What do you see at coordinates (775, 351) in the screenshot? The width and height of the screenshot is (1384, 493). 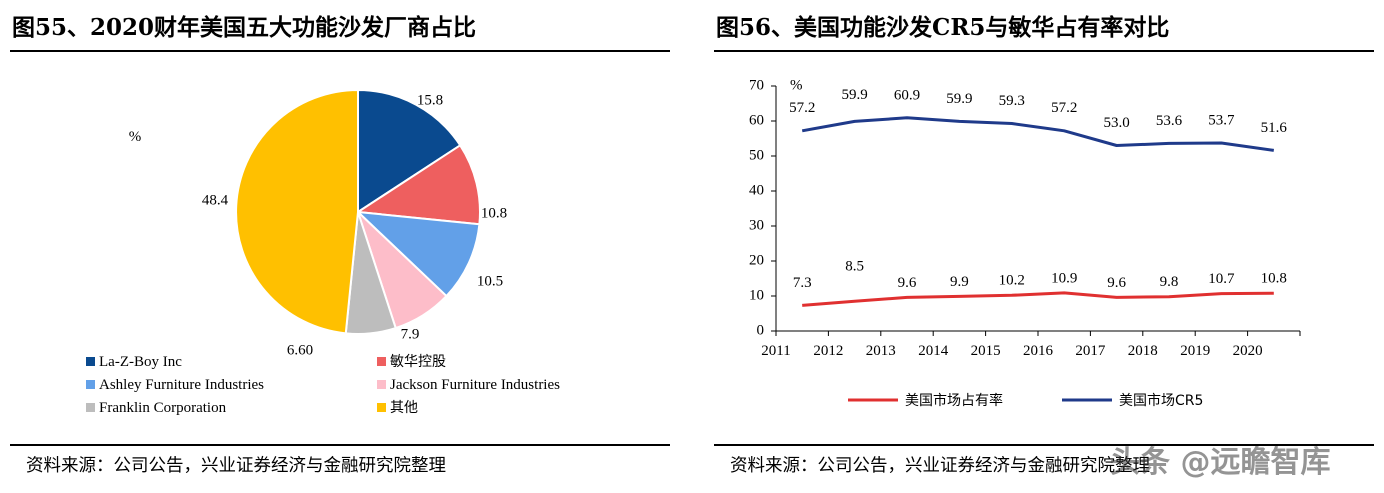 I see `x-tick-label: 2011` at bounding box center [775, 351].